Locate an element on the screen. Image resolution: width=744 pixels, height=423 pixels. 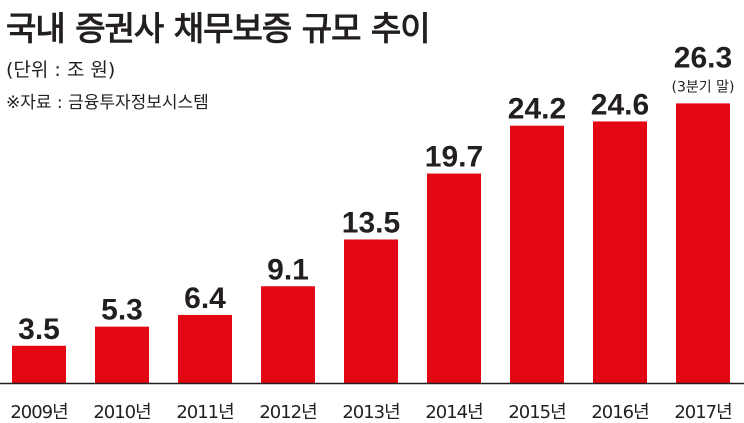
value-label: 3.5 is located at coordinates (39, 329).